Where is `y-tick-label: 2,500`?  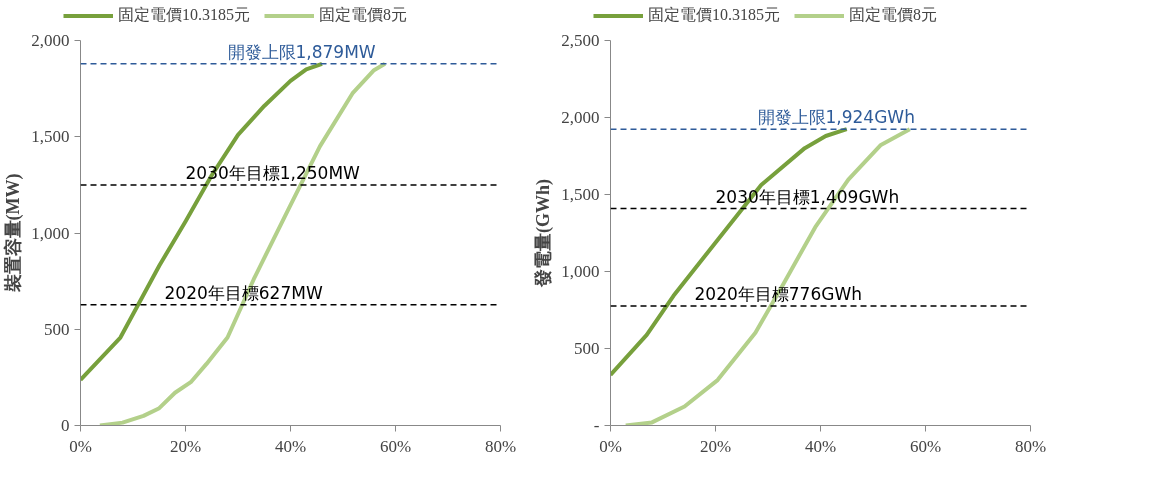
y-tick-label: 2,500 is located at coordinates (580, 40).